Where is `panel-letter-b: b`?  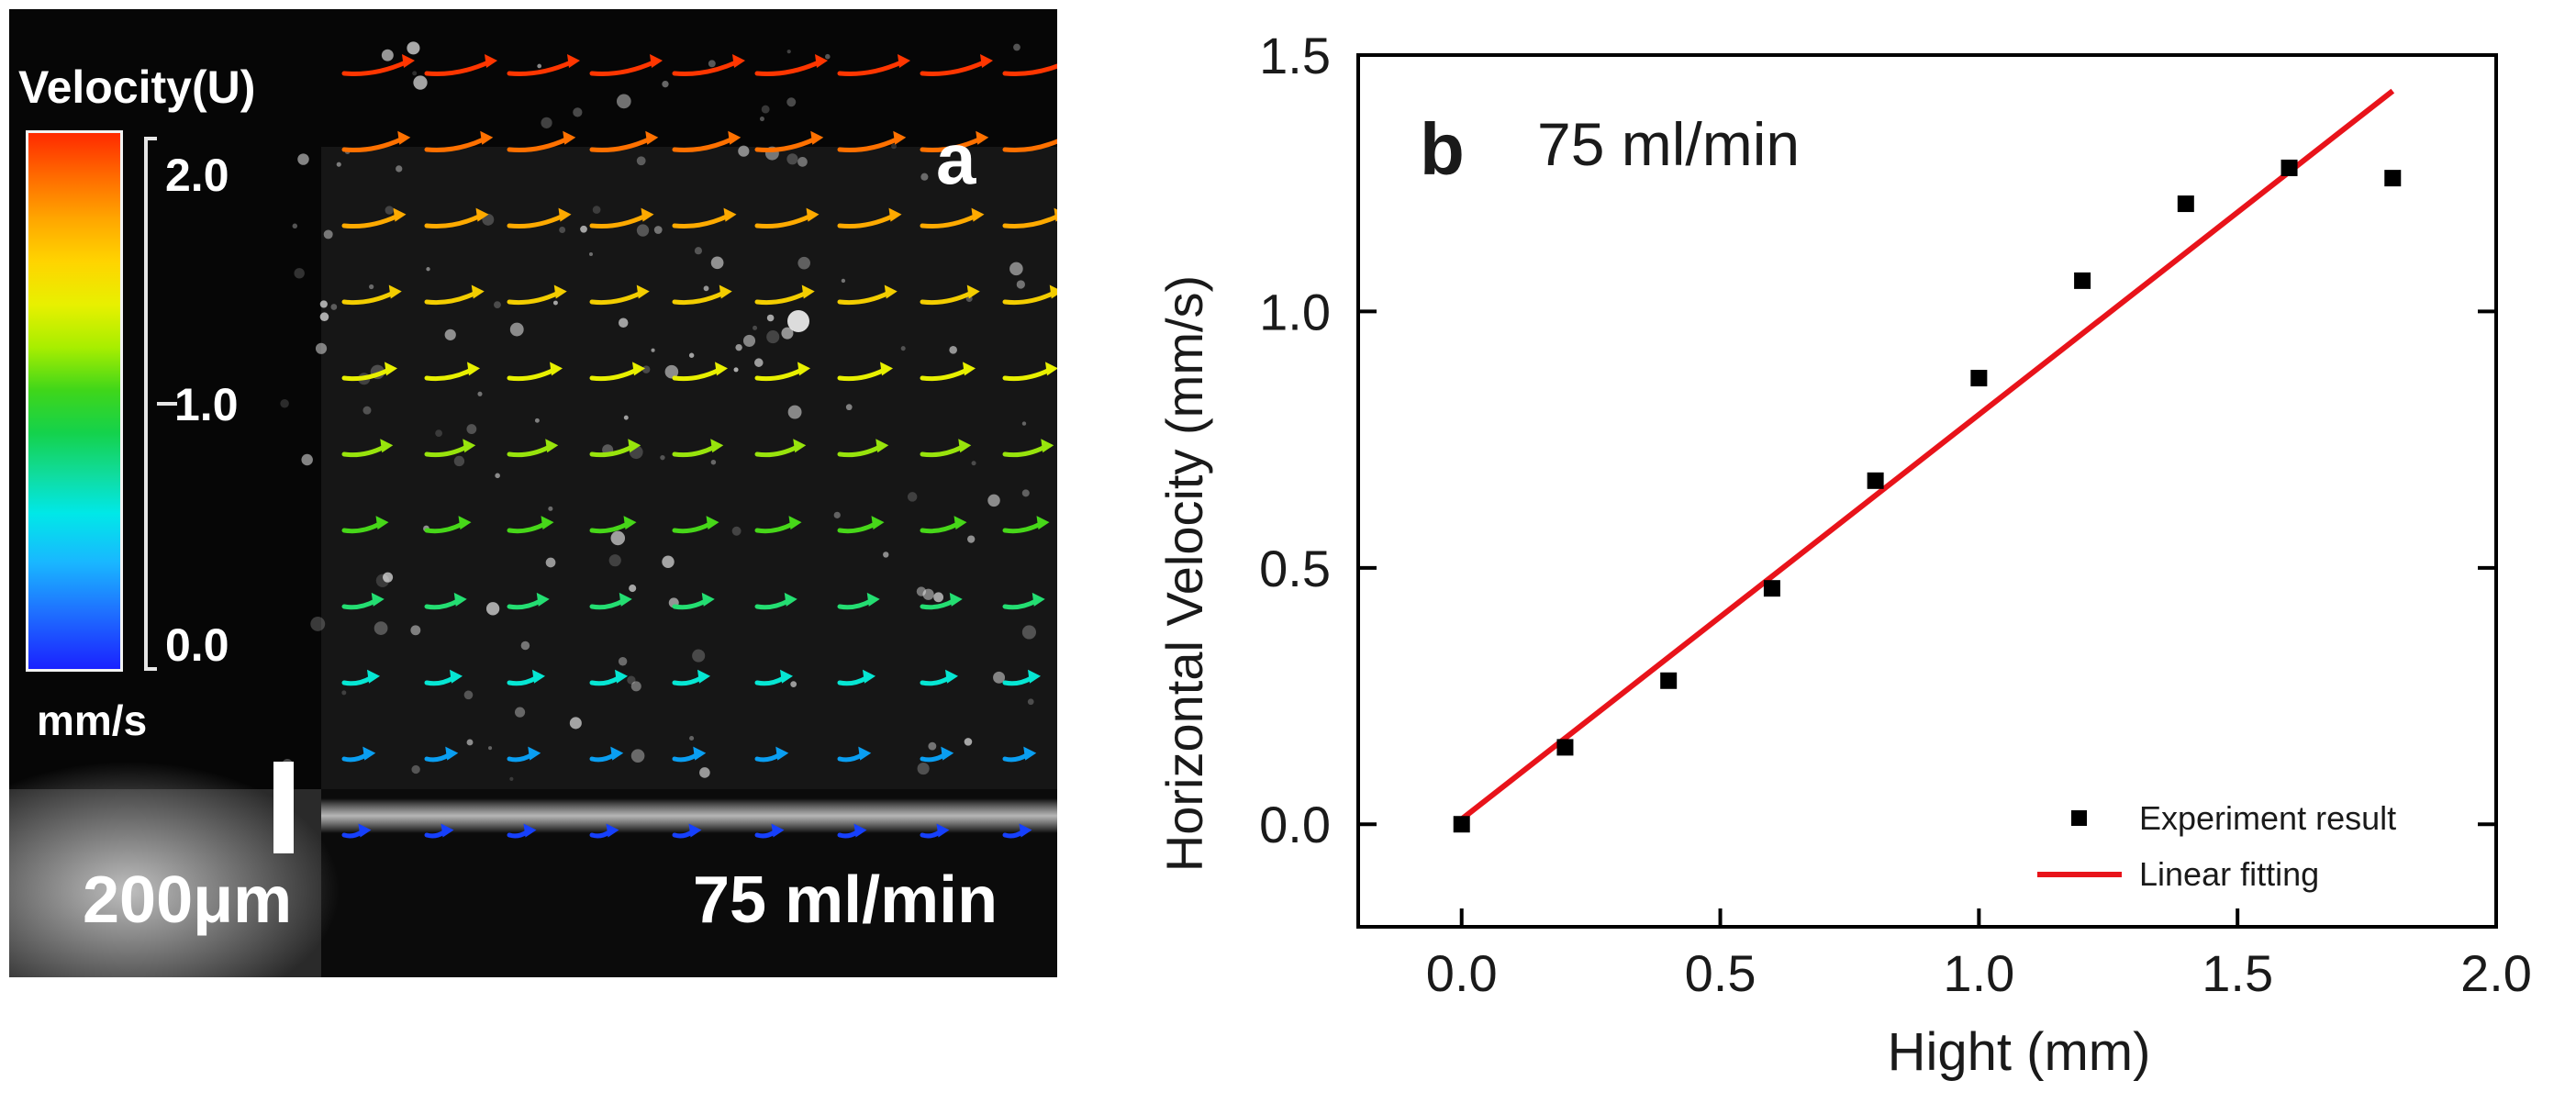
panel-letter-b: b is located at coordinates (1443, 149).